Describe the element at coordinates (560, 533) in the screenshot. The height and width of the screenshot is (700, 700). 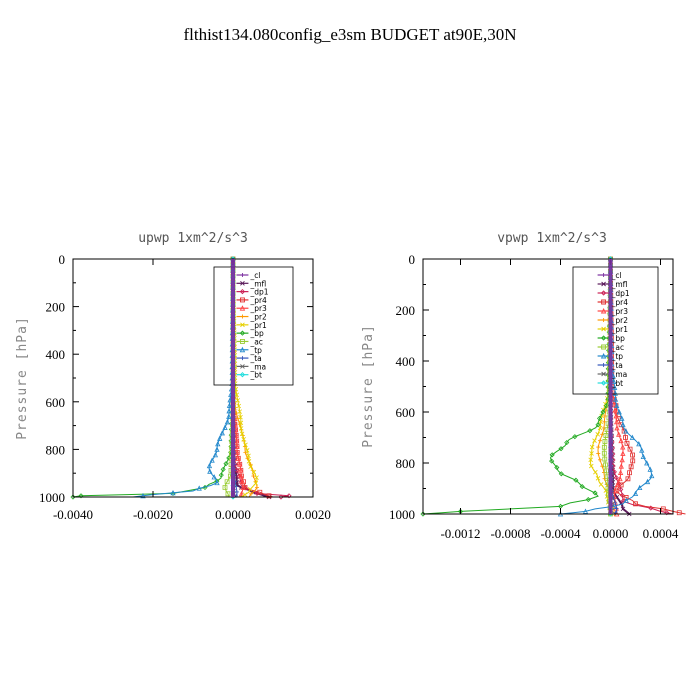
I see `x-tick-label: -0.0004` at that location.